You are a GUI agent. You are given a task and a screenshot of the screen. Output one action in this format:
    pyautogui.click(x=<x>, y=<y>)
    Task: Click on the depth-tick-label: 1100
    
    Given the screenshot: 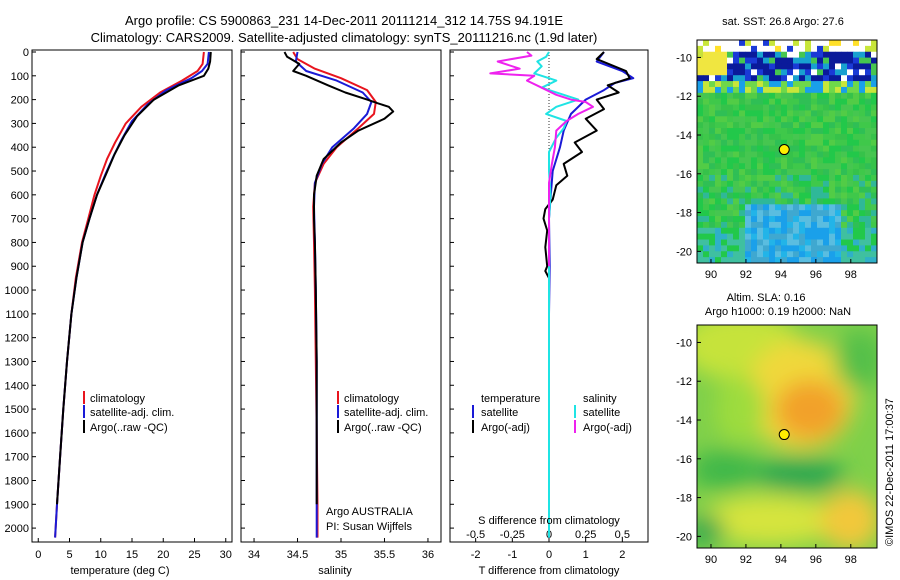 What is the action you would take?
    pyautogui.click(x=17, y=315)
    